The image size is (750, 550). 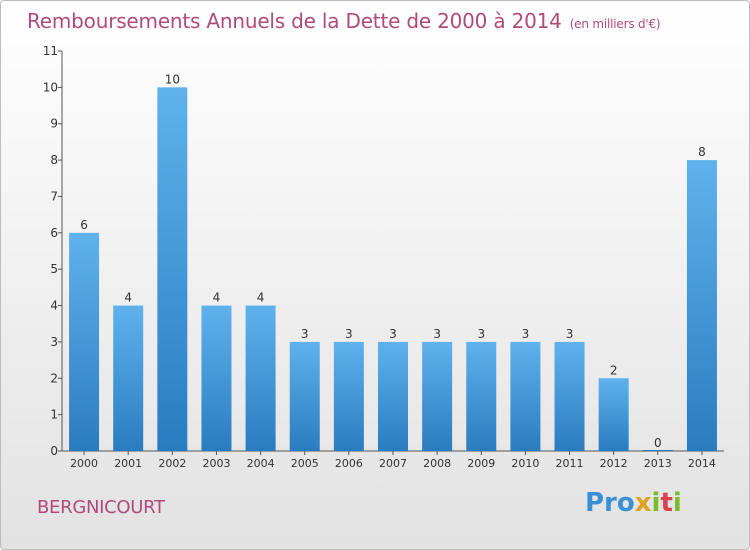 What do you see at coordinates (172, 463) in the screenshot?
I see `x-tick-label: 2002` at bounding box center [172, 463].